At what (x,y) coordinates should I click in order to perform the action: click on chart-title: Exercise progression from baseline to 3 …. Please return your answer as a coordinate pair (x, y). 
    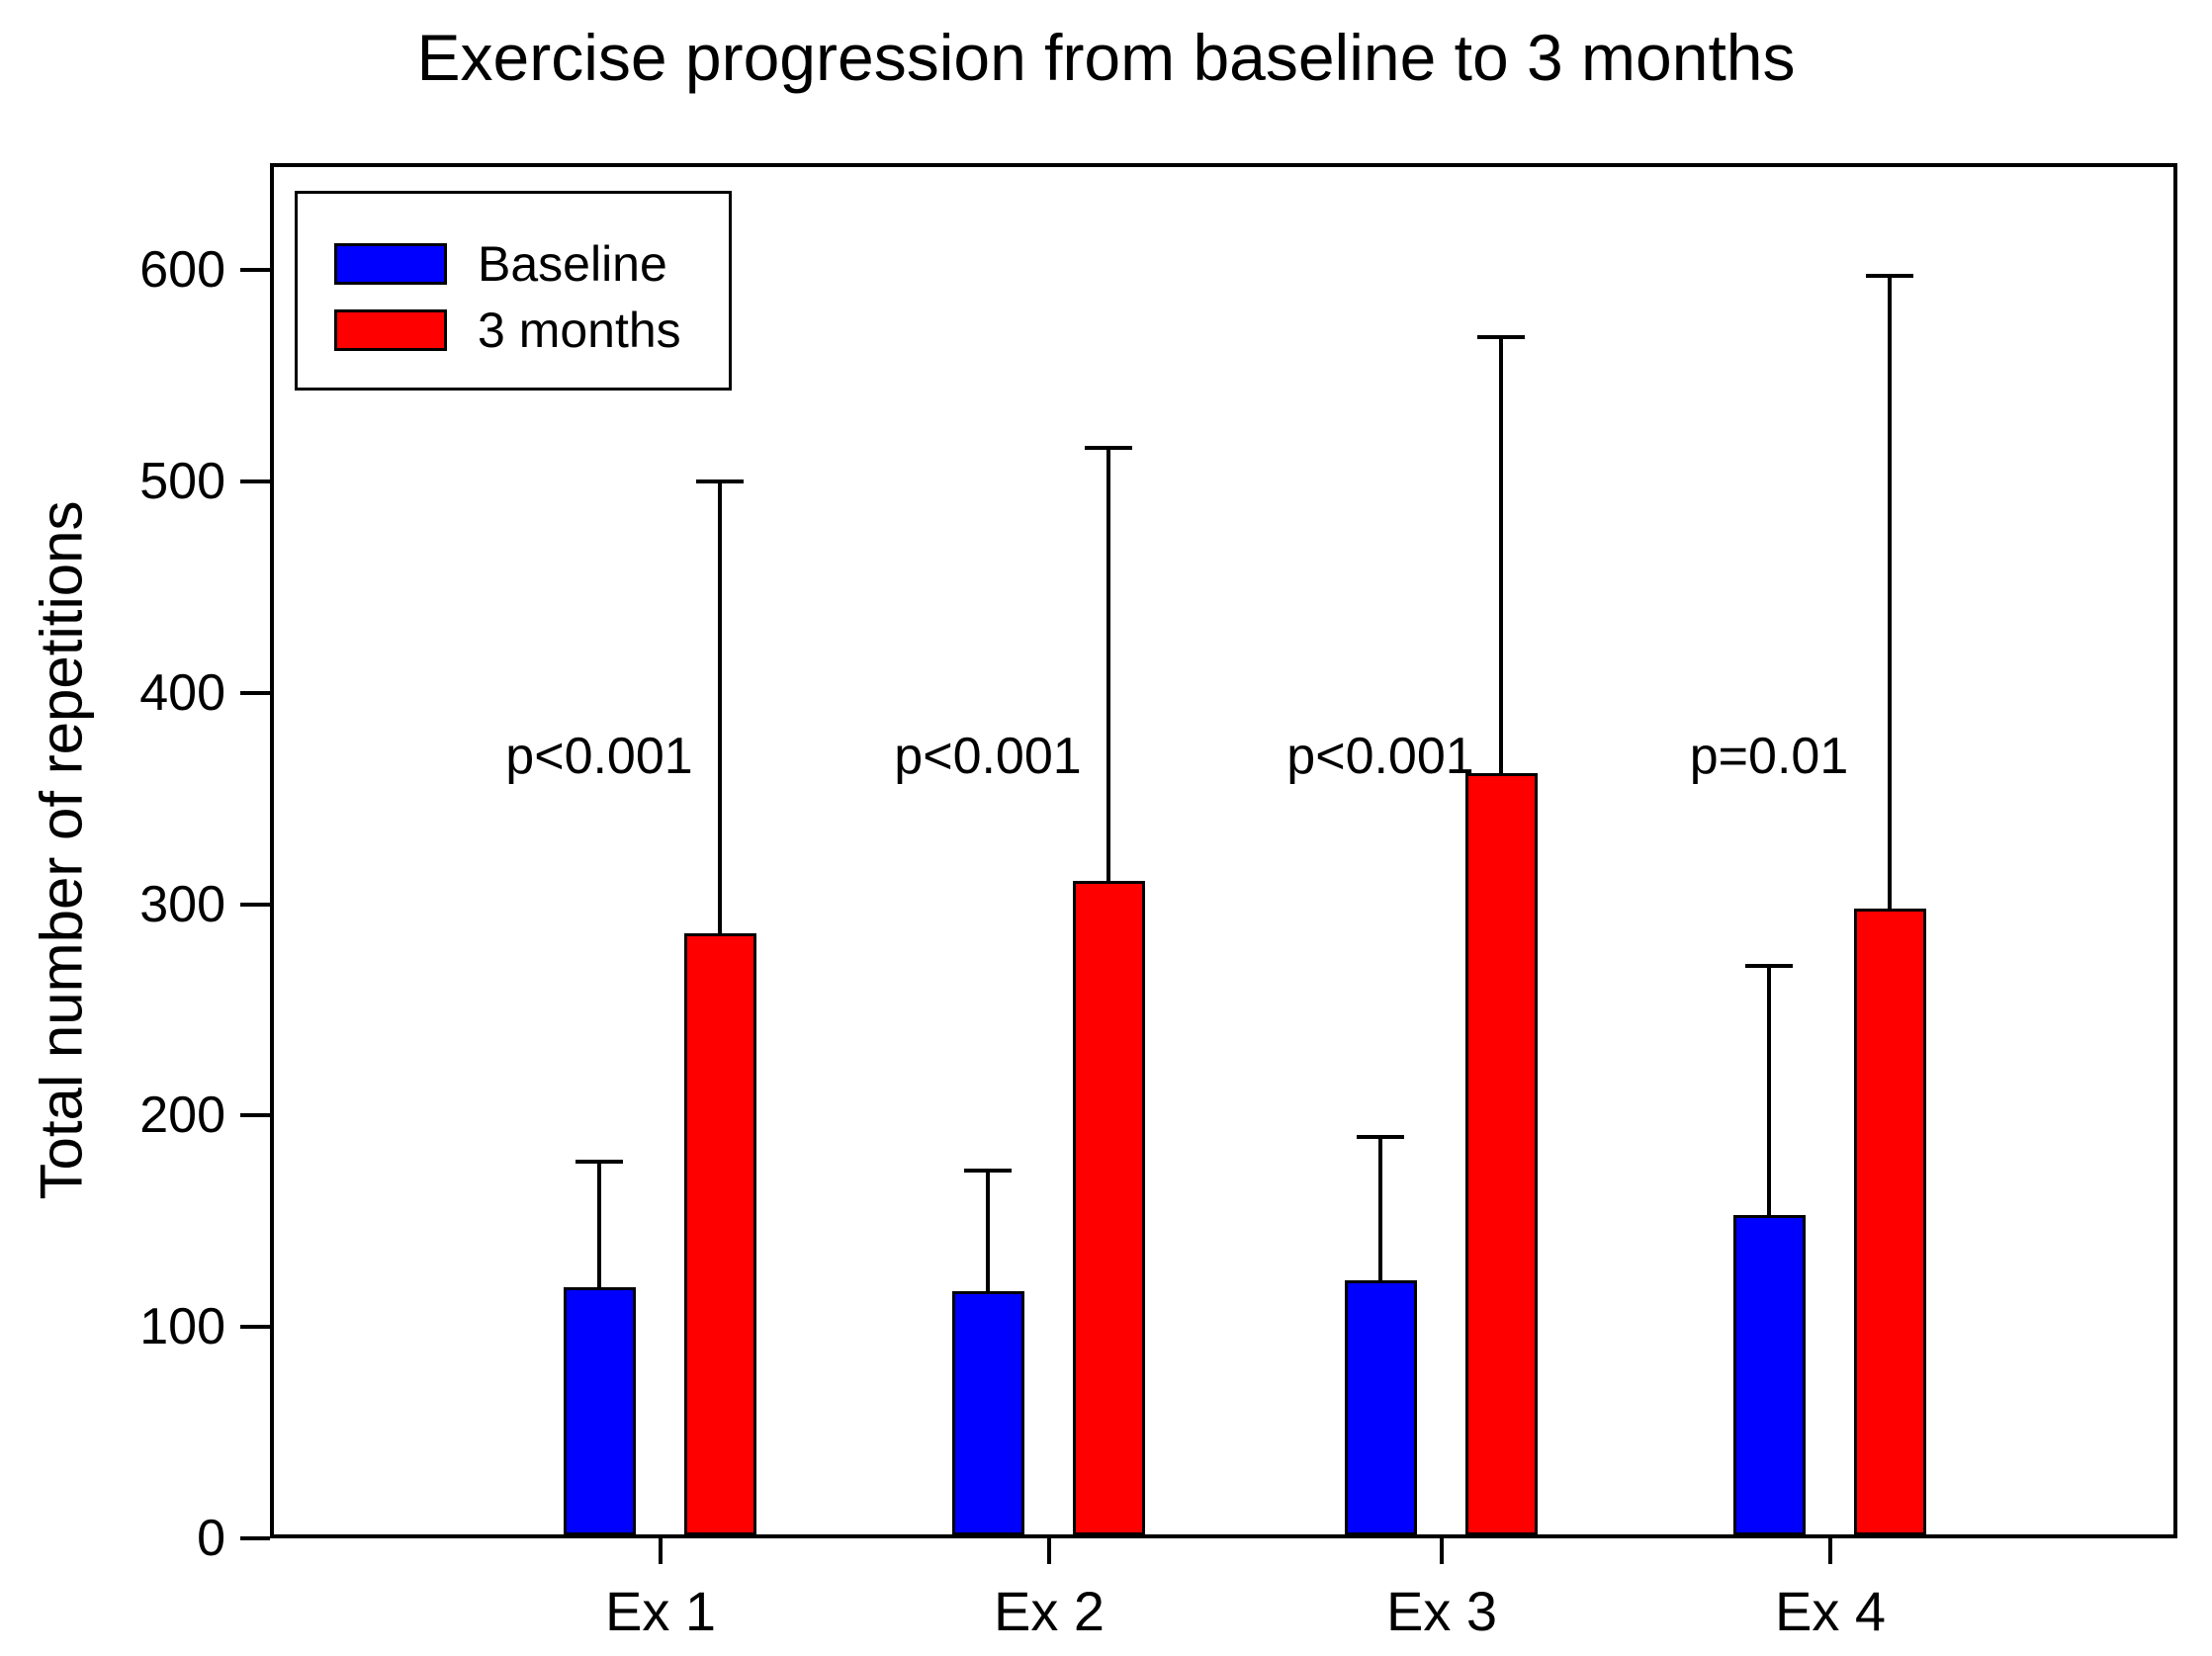
    Looking at the image, I should click on (1106, 57).